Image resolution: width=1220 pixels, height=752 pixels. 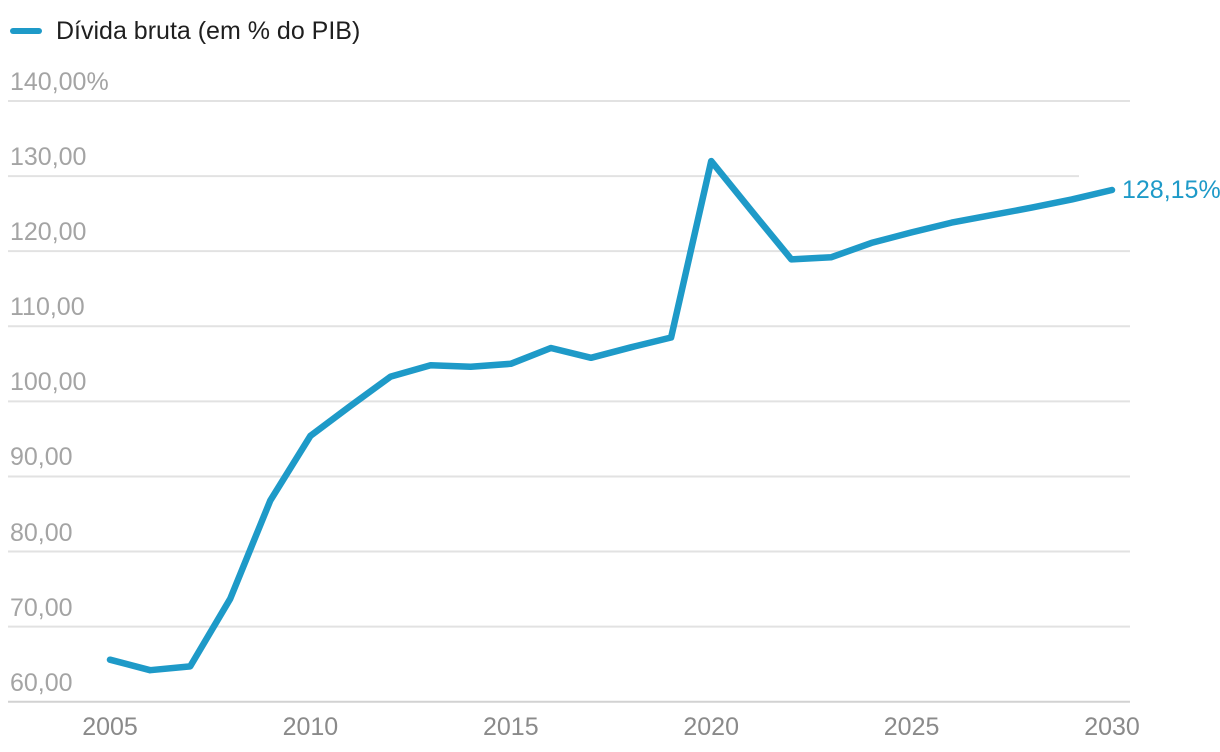 What do you see at coordinates (208, 31) in the screenshot?
I see `legend-label: Dívida bruta (em % do PIB)` at bounding box center [208, 31].